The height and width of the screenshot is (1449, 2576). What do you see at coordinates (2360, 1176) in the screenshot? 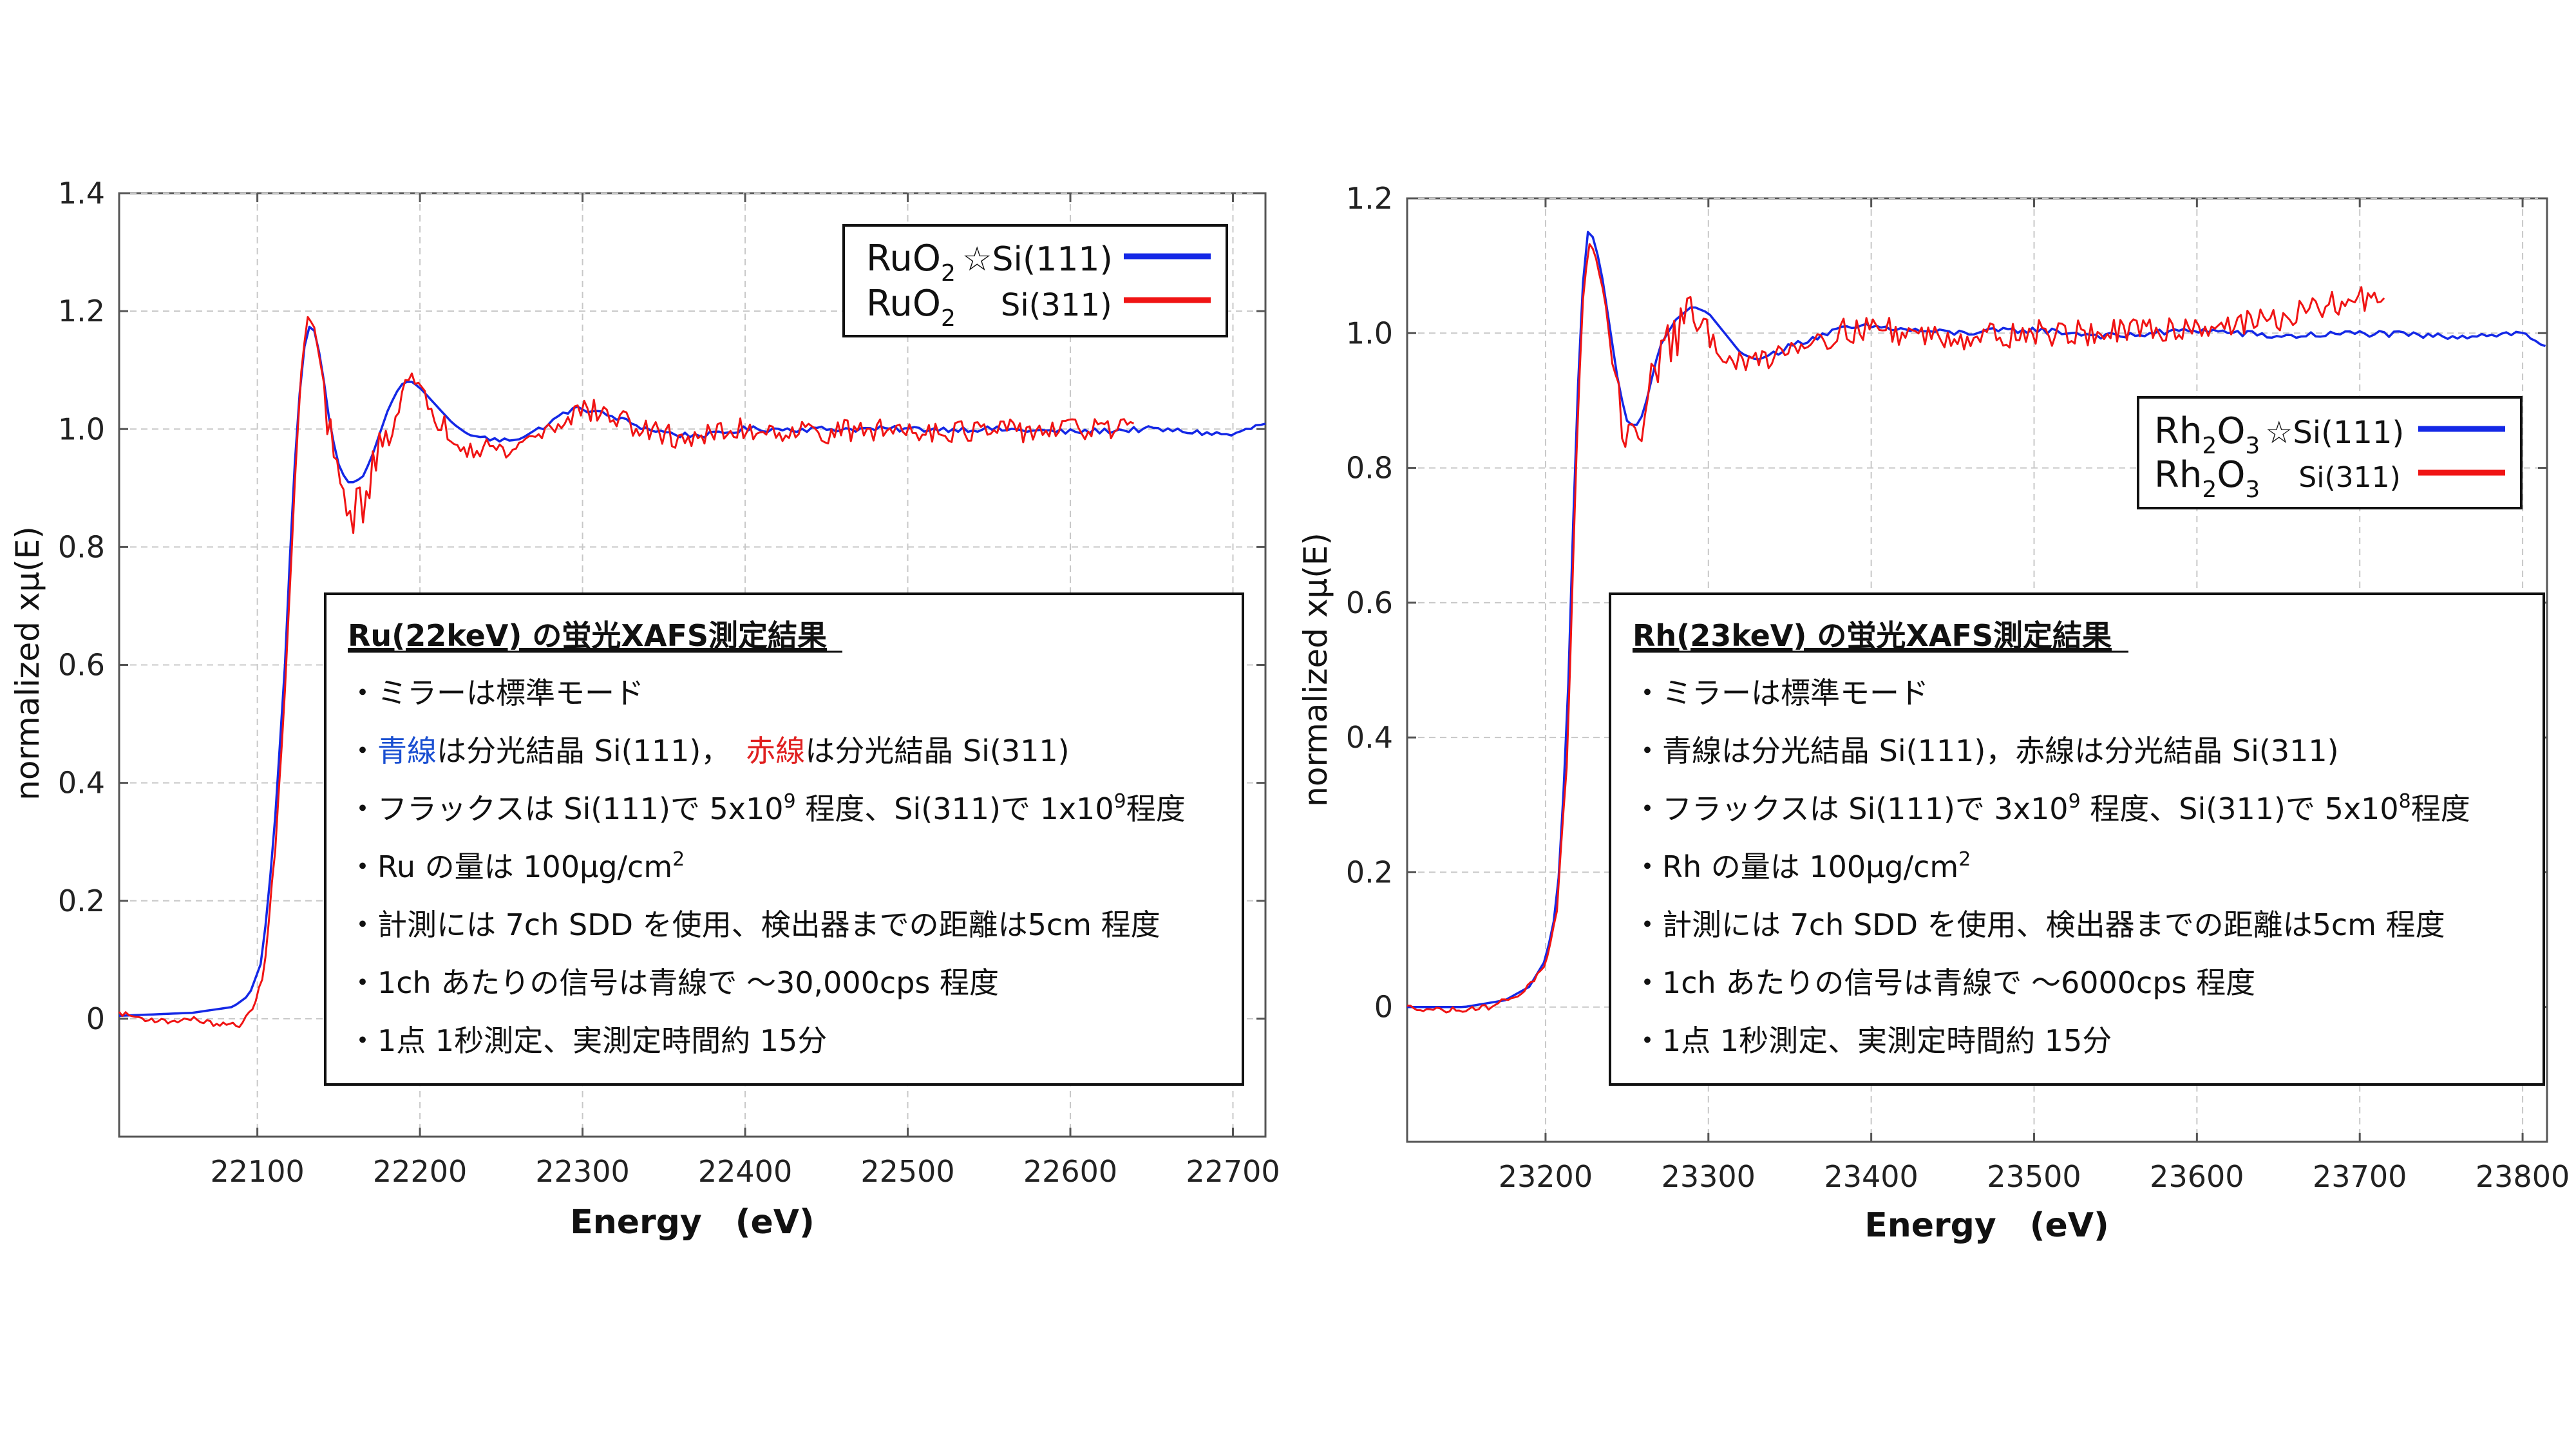
I see `x-tick-label: 23700` at bounding box center [2360, 1176].